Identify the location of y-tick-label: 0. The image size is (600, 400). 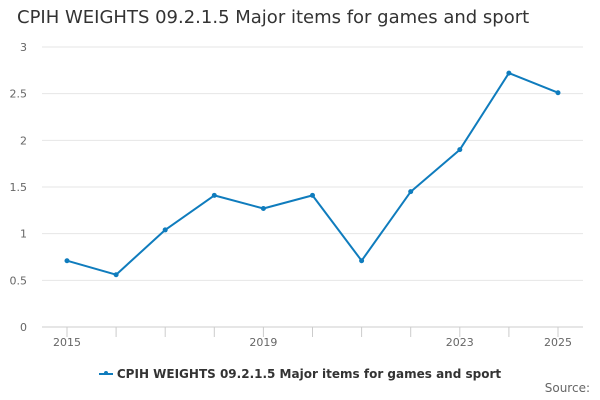
(23, 327).